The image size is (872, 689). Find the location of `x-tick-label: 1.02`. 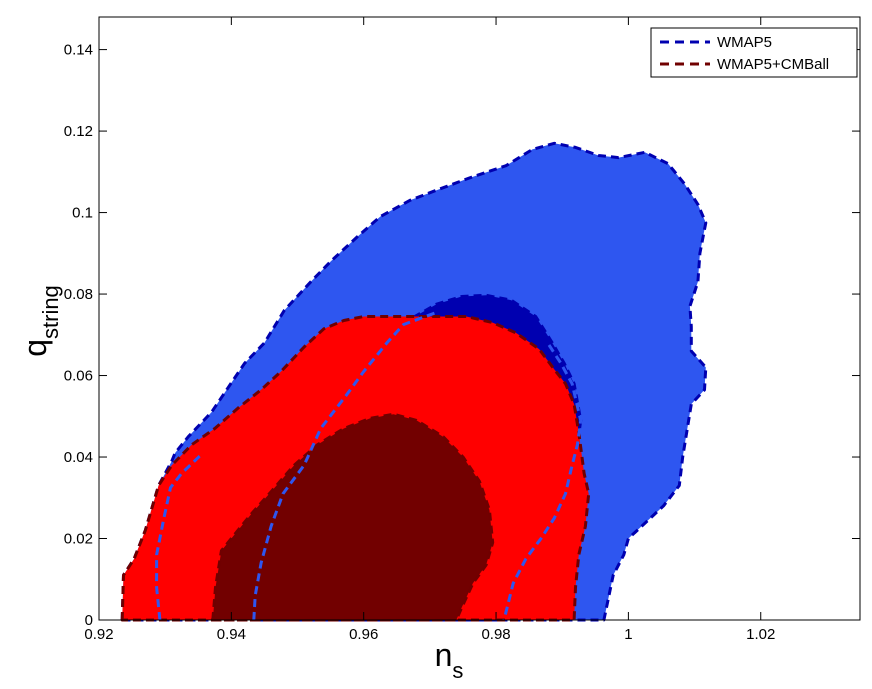

x-tick-label: 1.02 is located at coordinates (760, 634).